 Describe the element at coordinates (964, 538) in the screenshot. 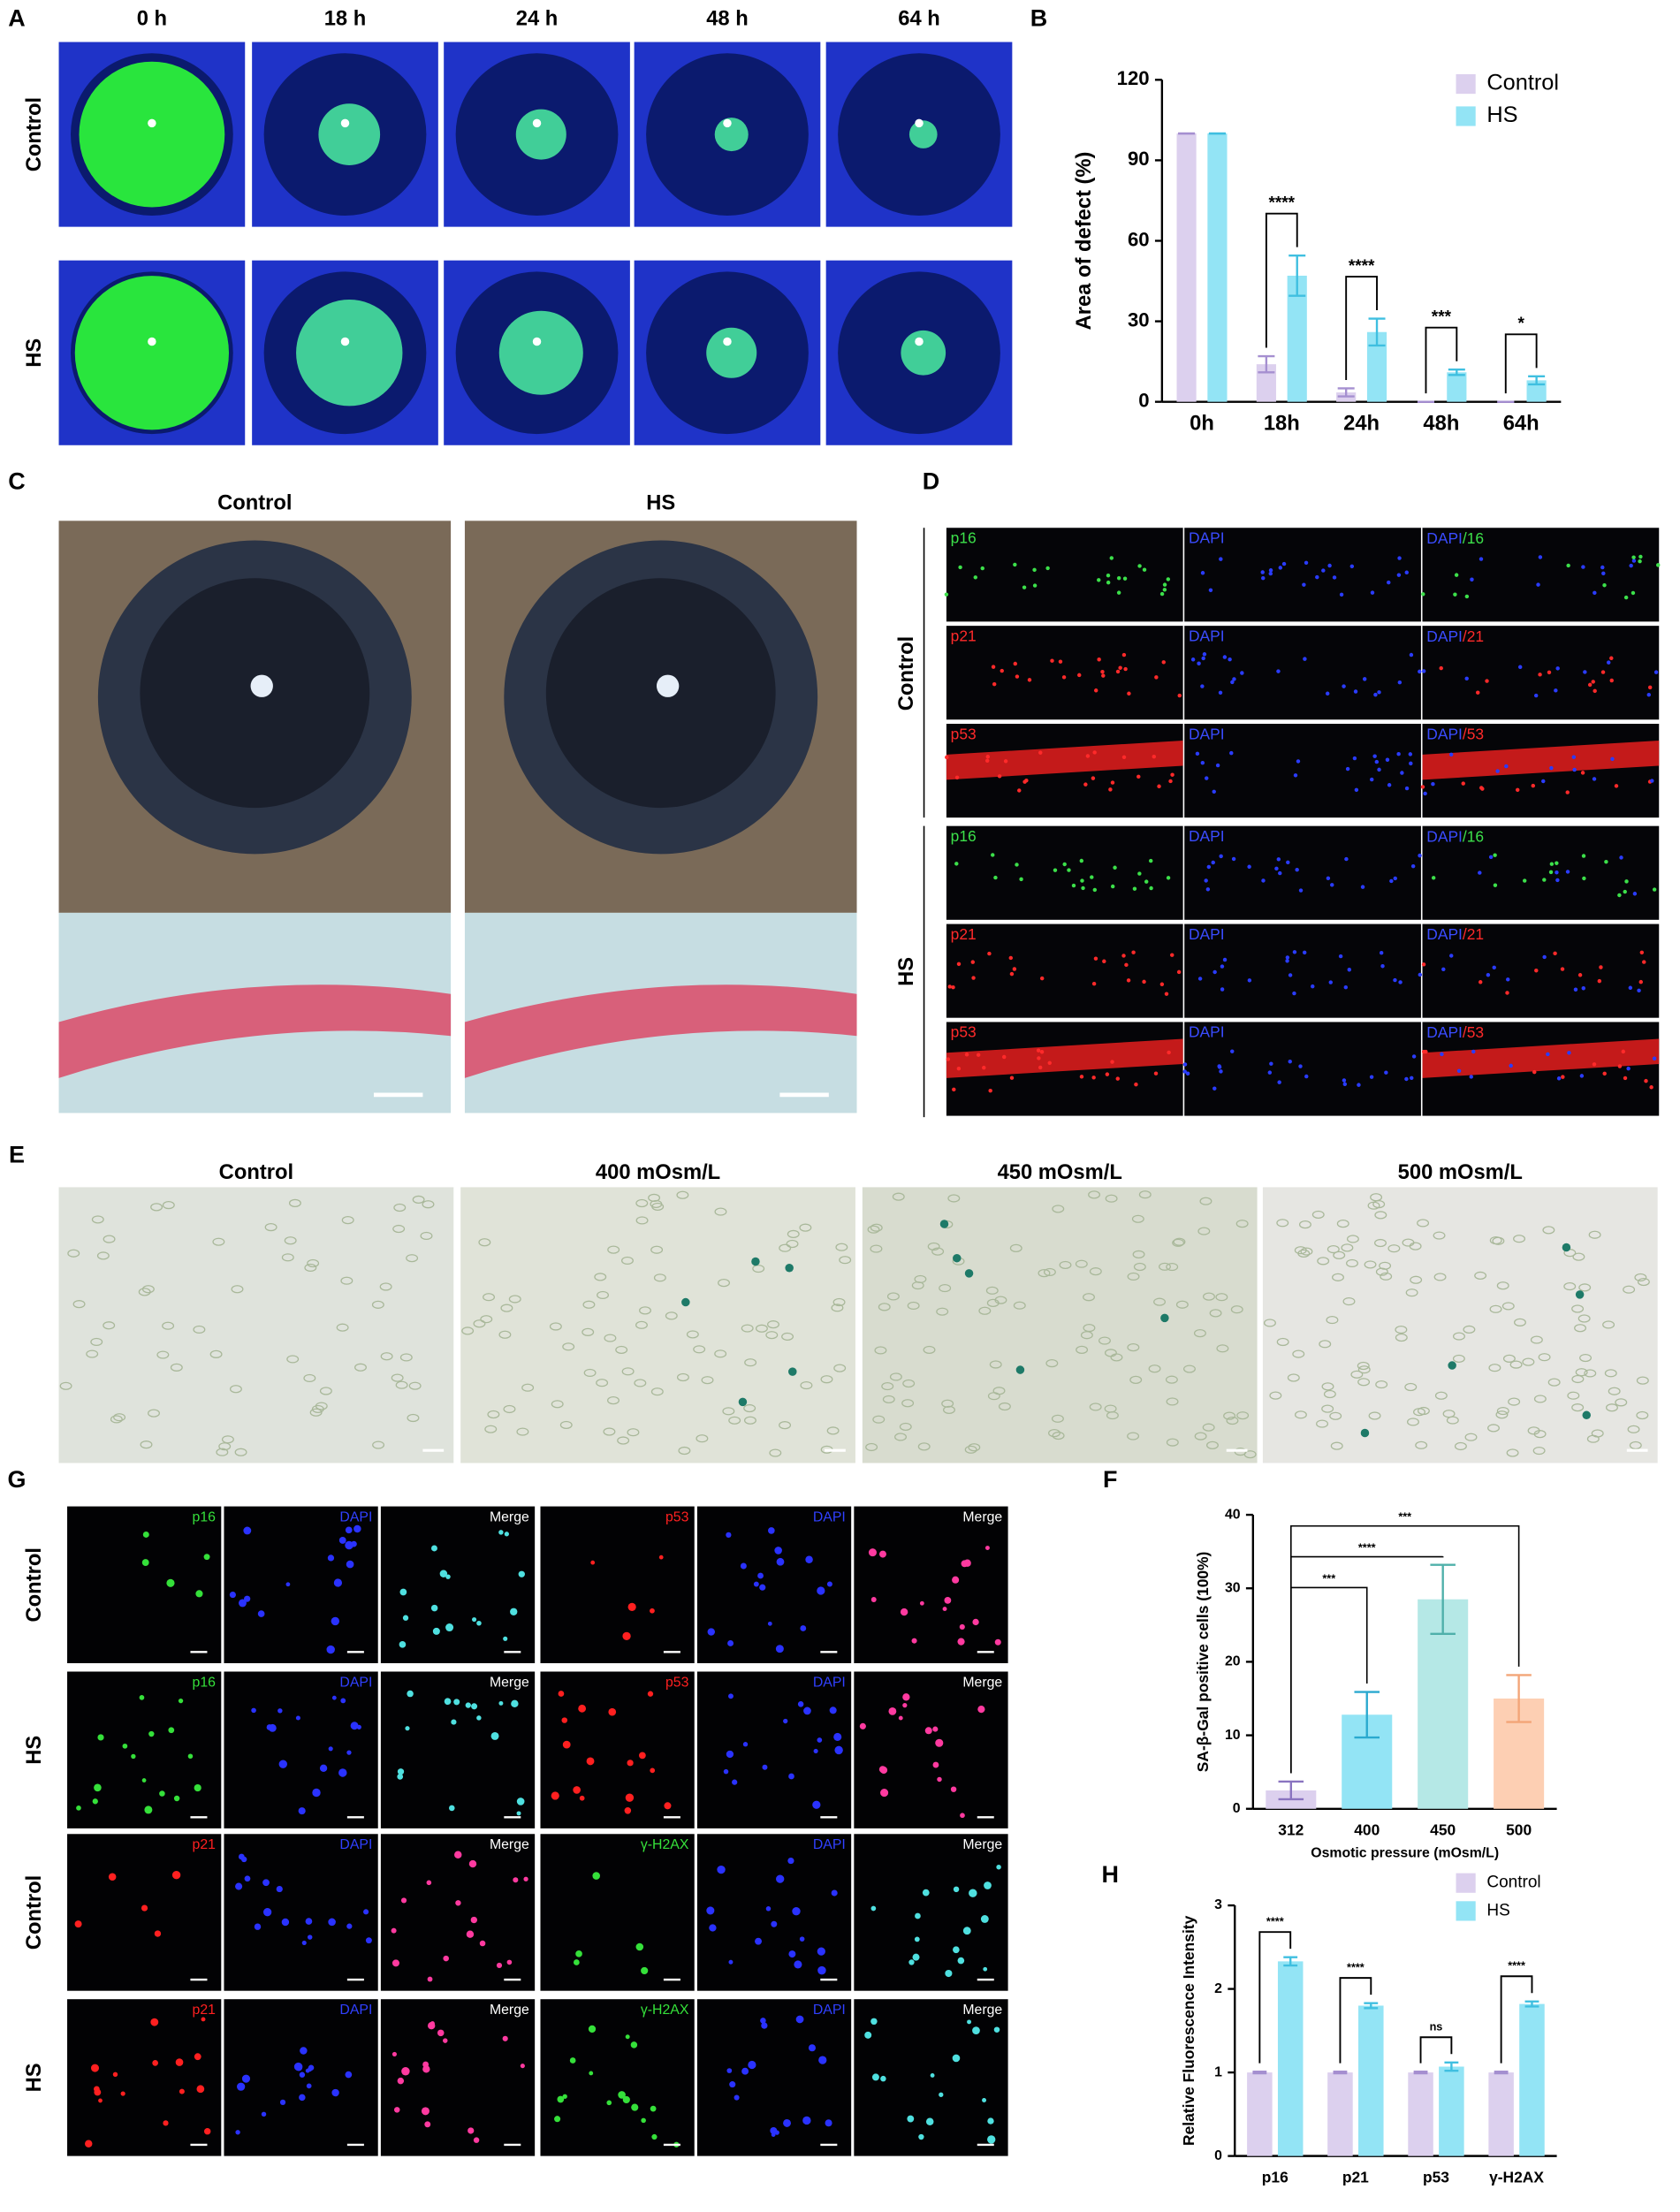

I see `channel-label: p16` at that location.